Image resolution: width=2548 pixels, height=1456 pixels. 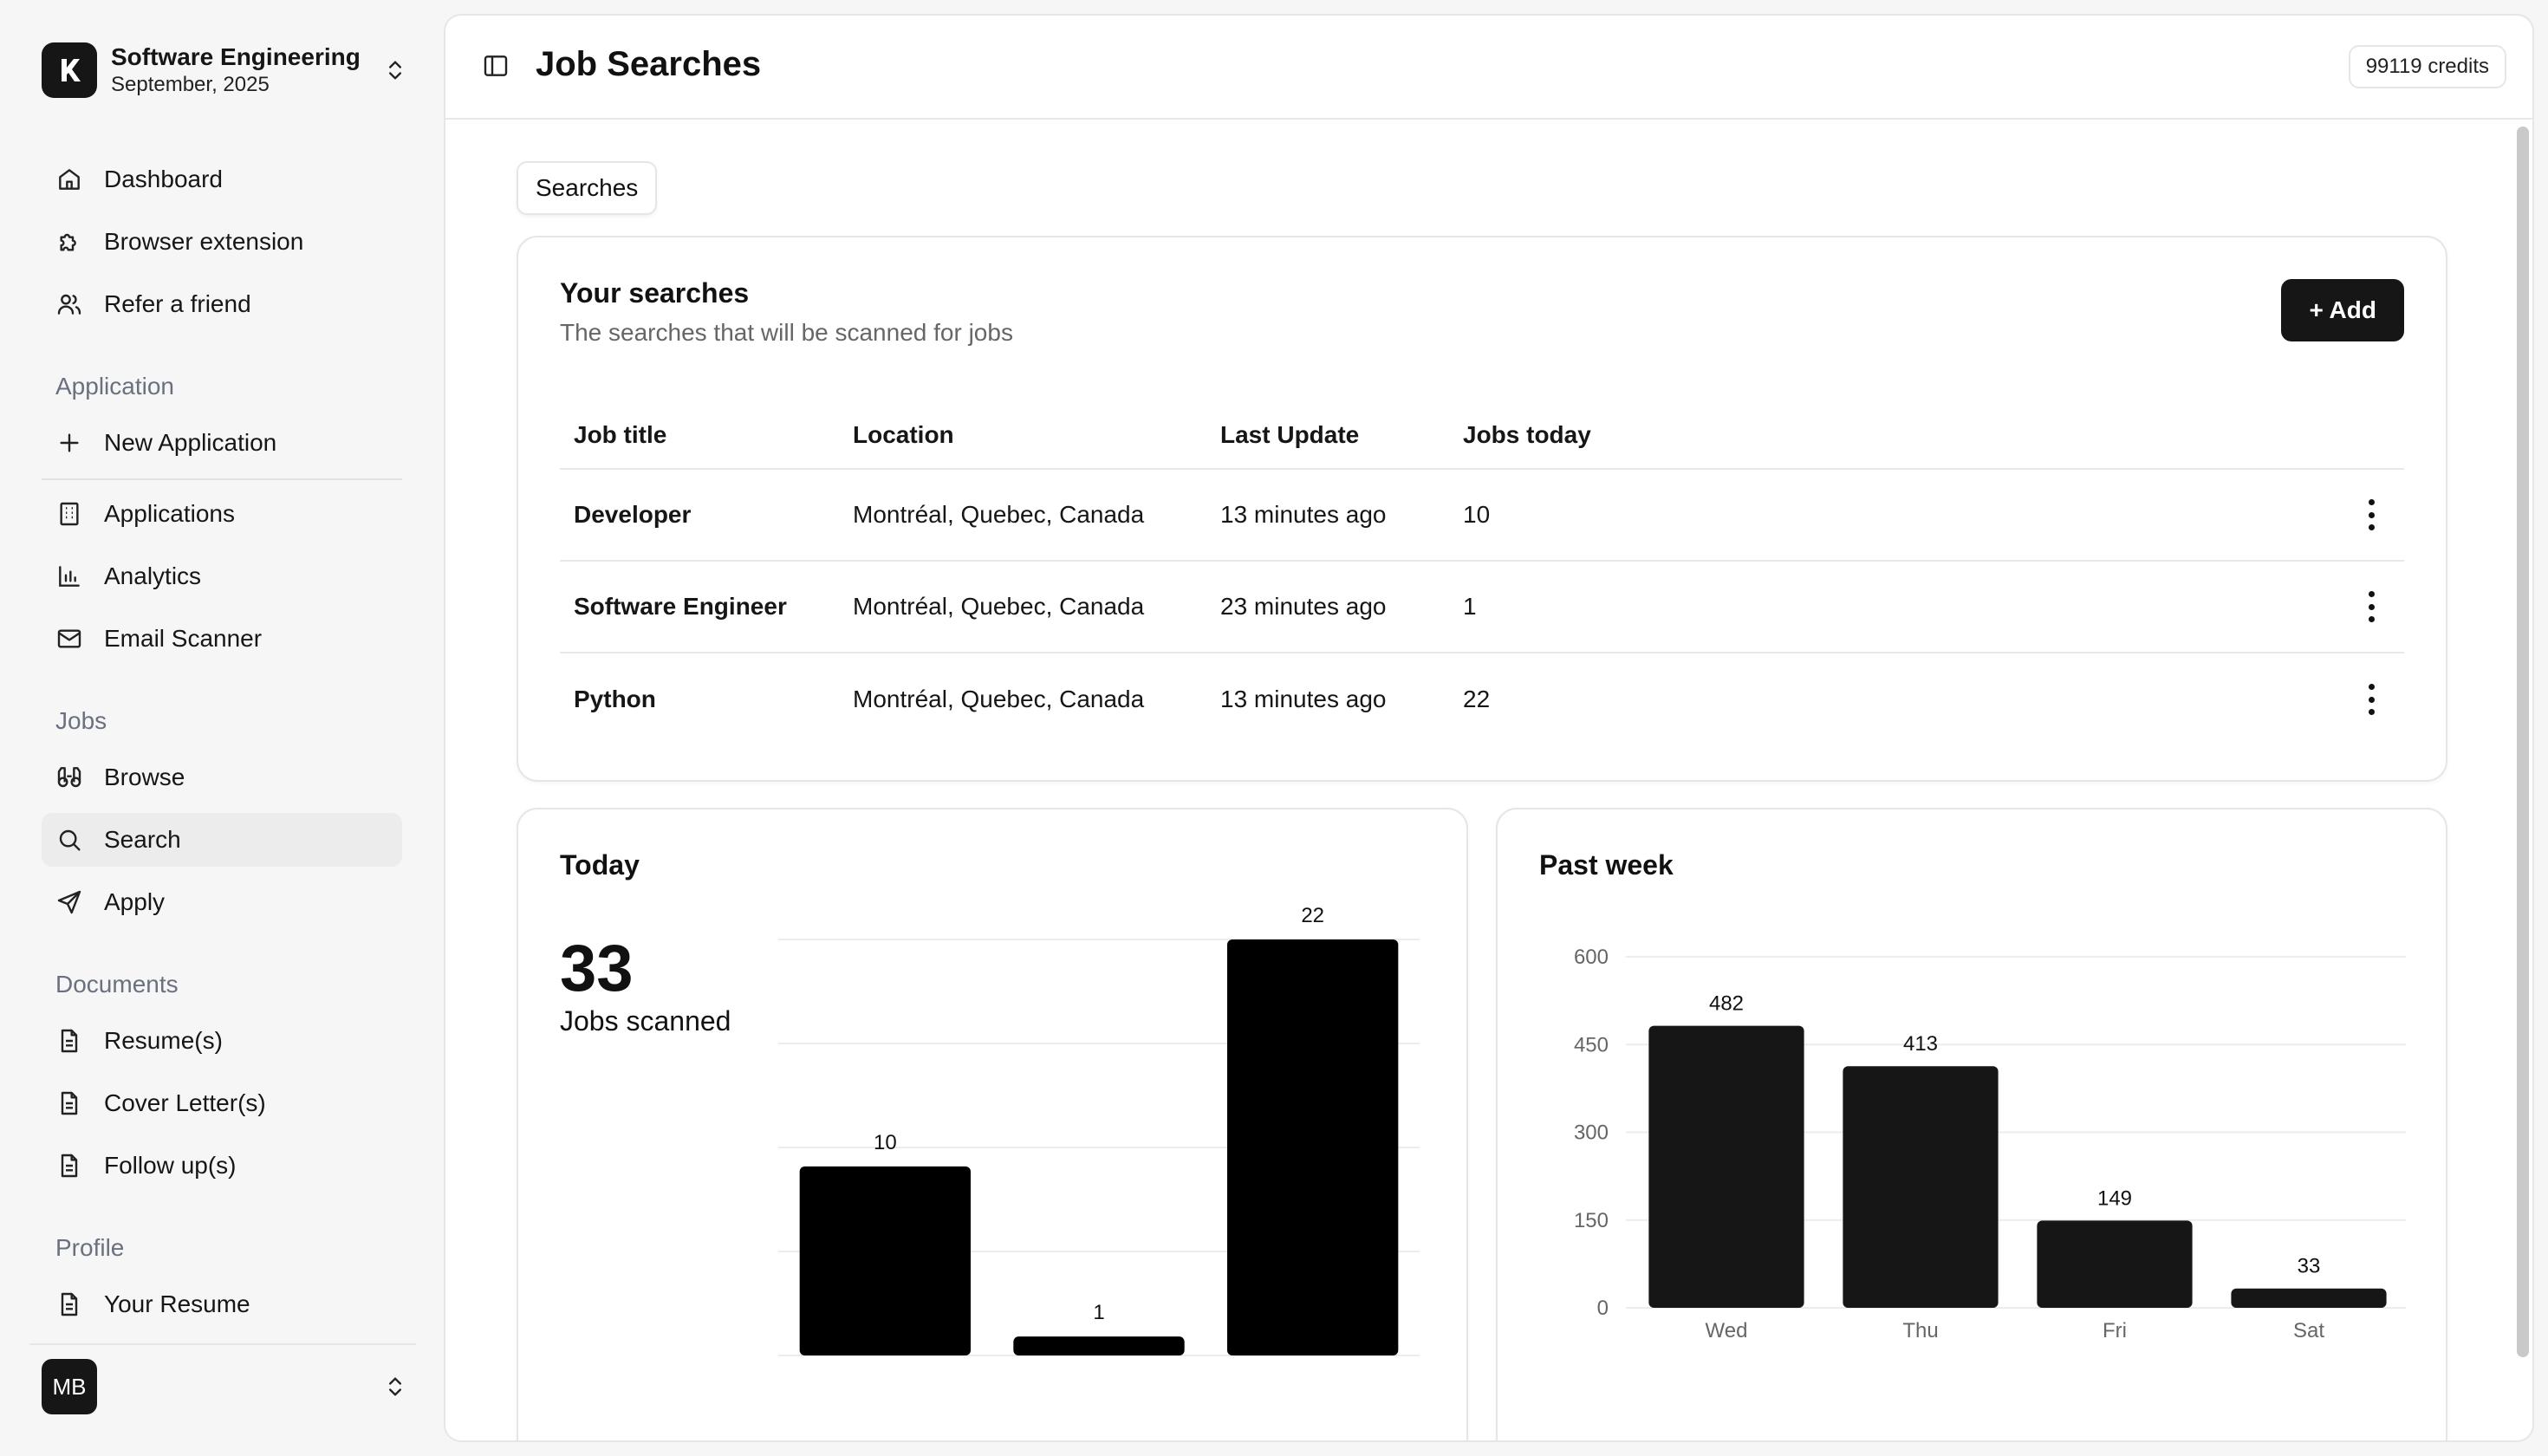 I want to click on add-search-button: + Add, so click(x=2342, y=310).